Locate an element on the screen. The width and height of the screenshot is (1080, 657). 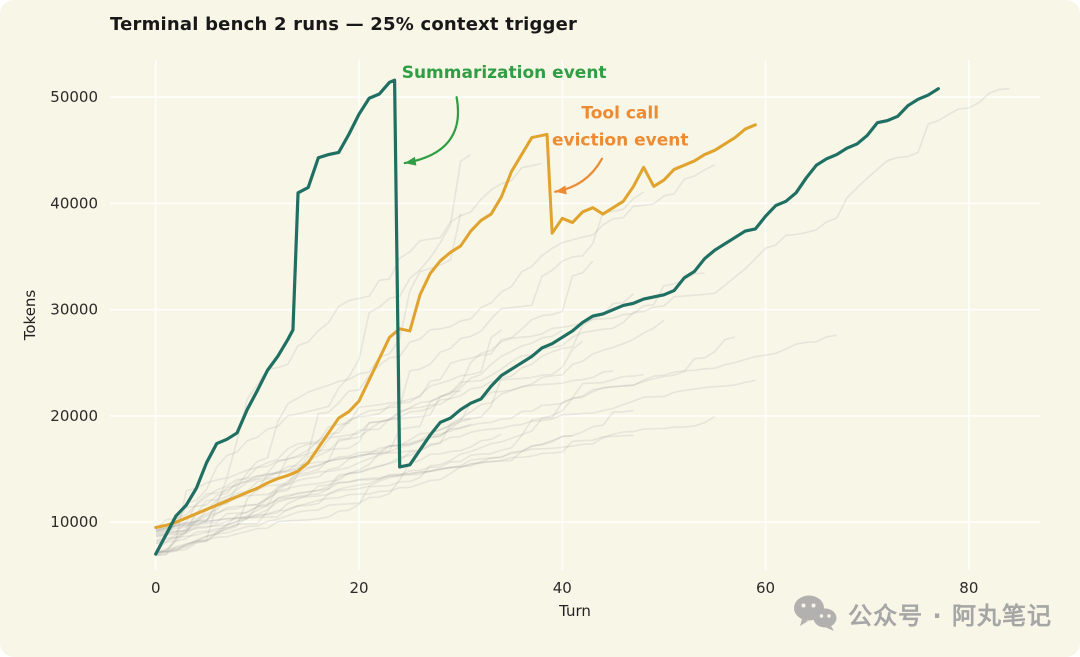
wechat-icon is located at coordinates (815, 613).